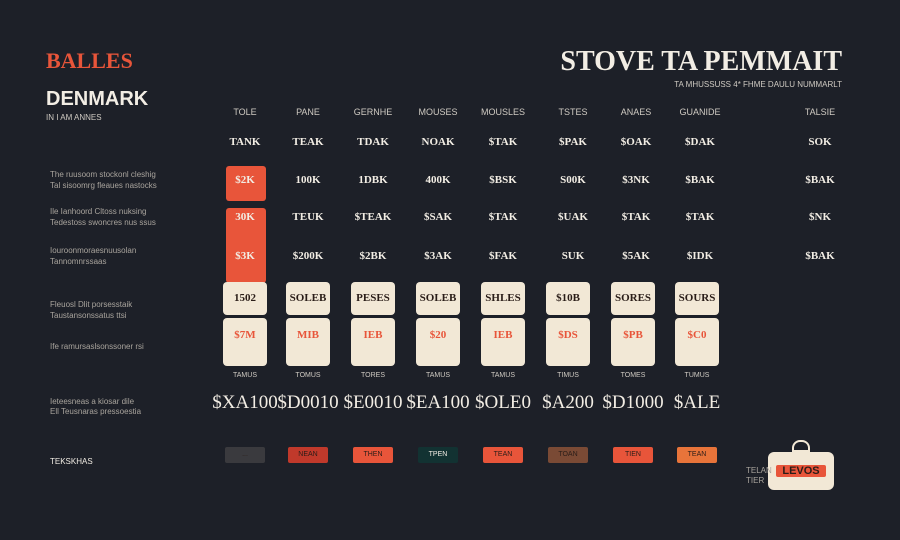 The image size is (900, 540). I want to click on button: NEAN, so click(308, 455).